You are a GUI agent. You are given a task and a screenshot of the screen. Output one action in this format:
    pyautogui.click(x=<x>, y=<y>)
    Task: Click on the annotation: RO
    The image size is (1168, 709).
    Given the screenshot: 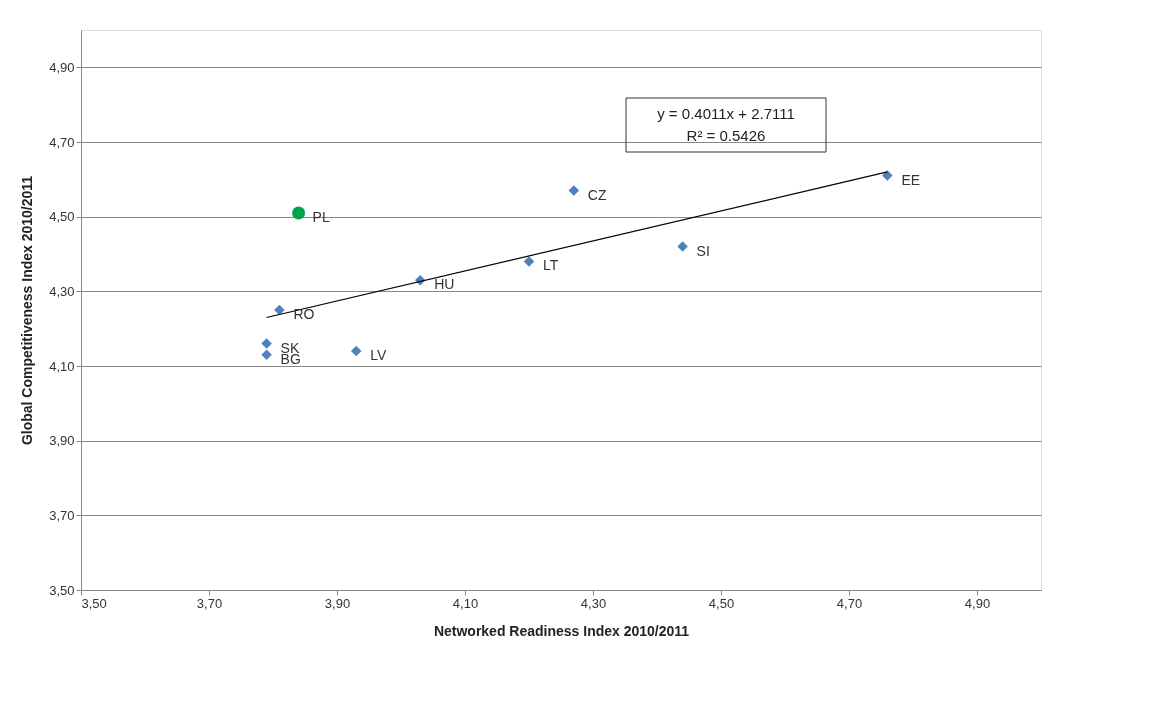 What is the action you would take?
    pyautogui.click(x=304, y=314)
    